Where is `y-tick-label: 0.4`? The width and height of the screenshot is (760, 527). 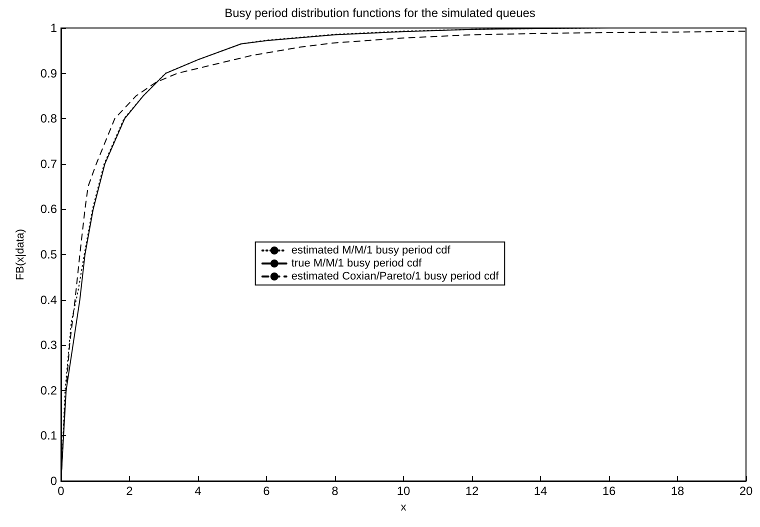 y-tick-label: 0.4 is located at coordinates (49, 299).